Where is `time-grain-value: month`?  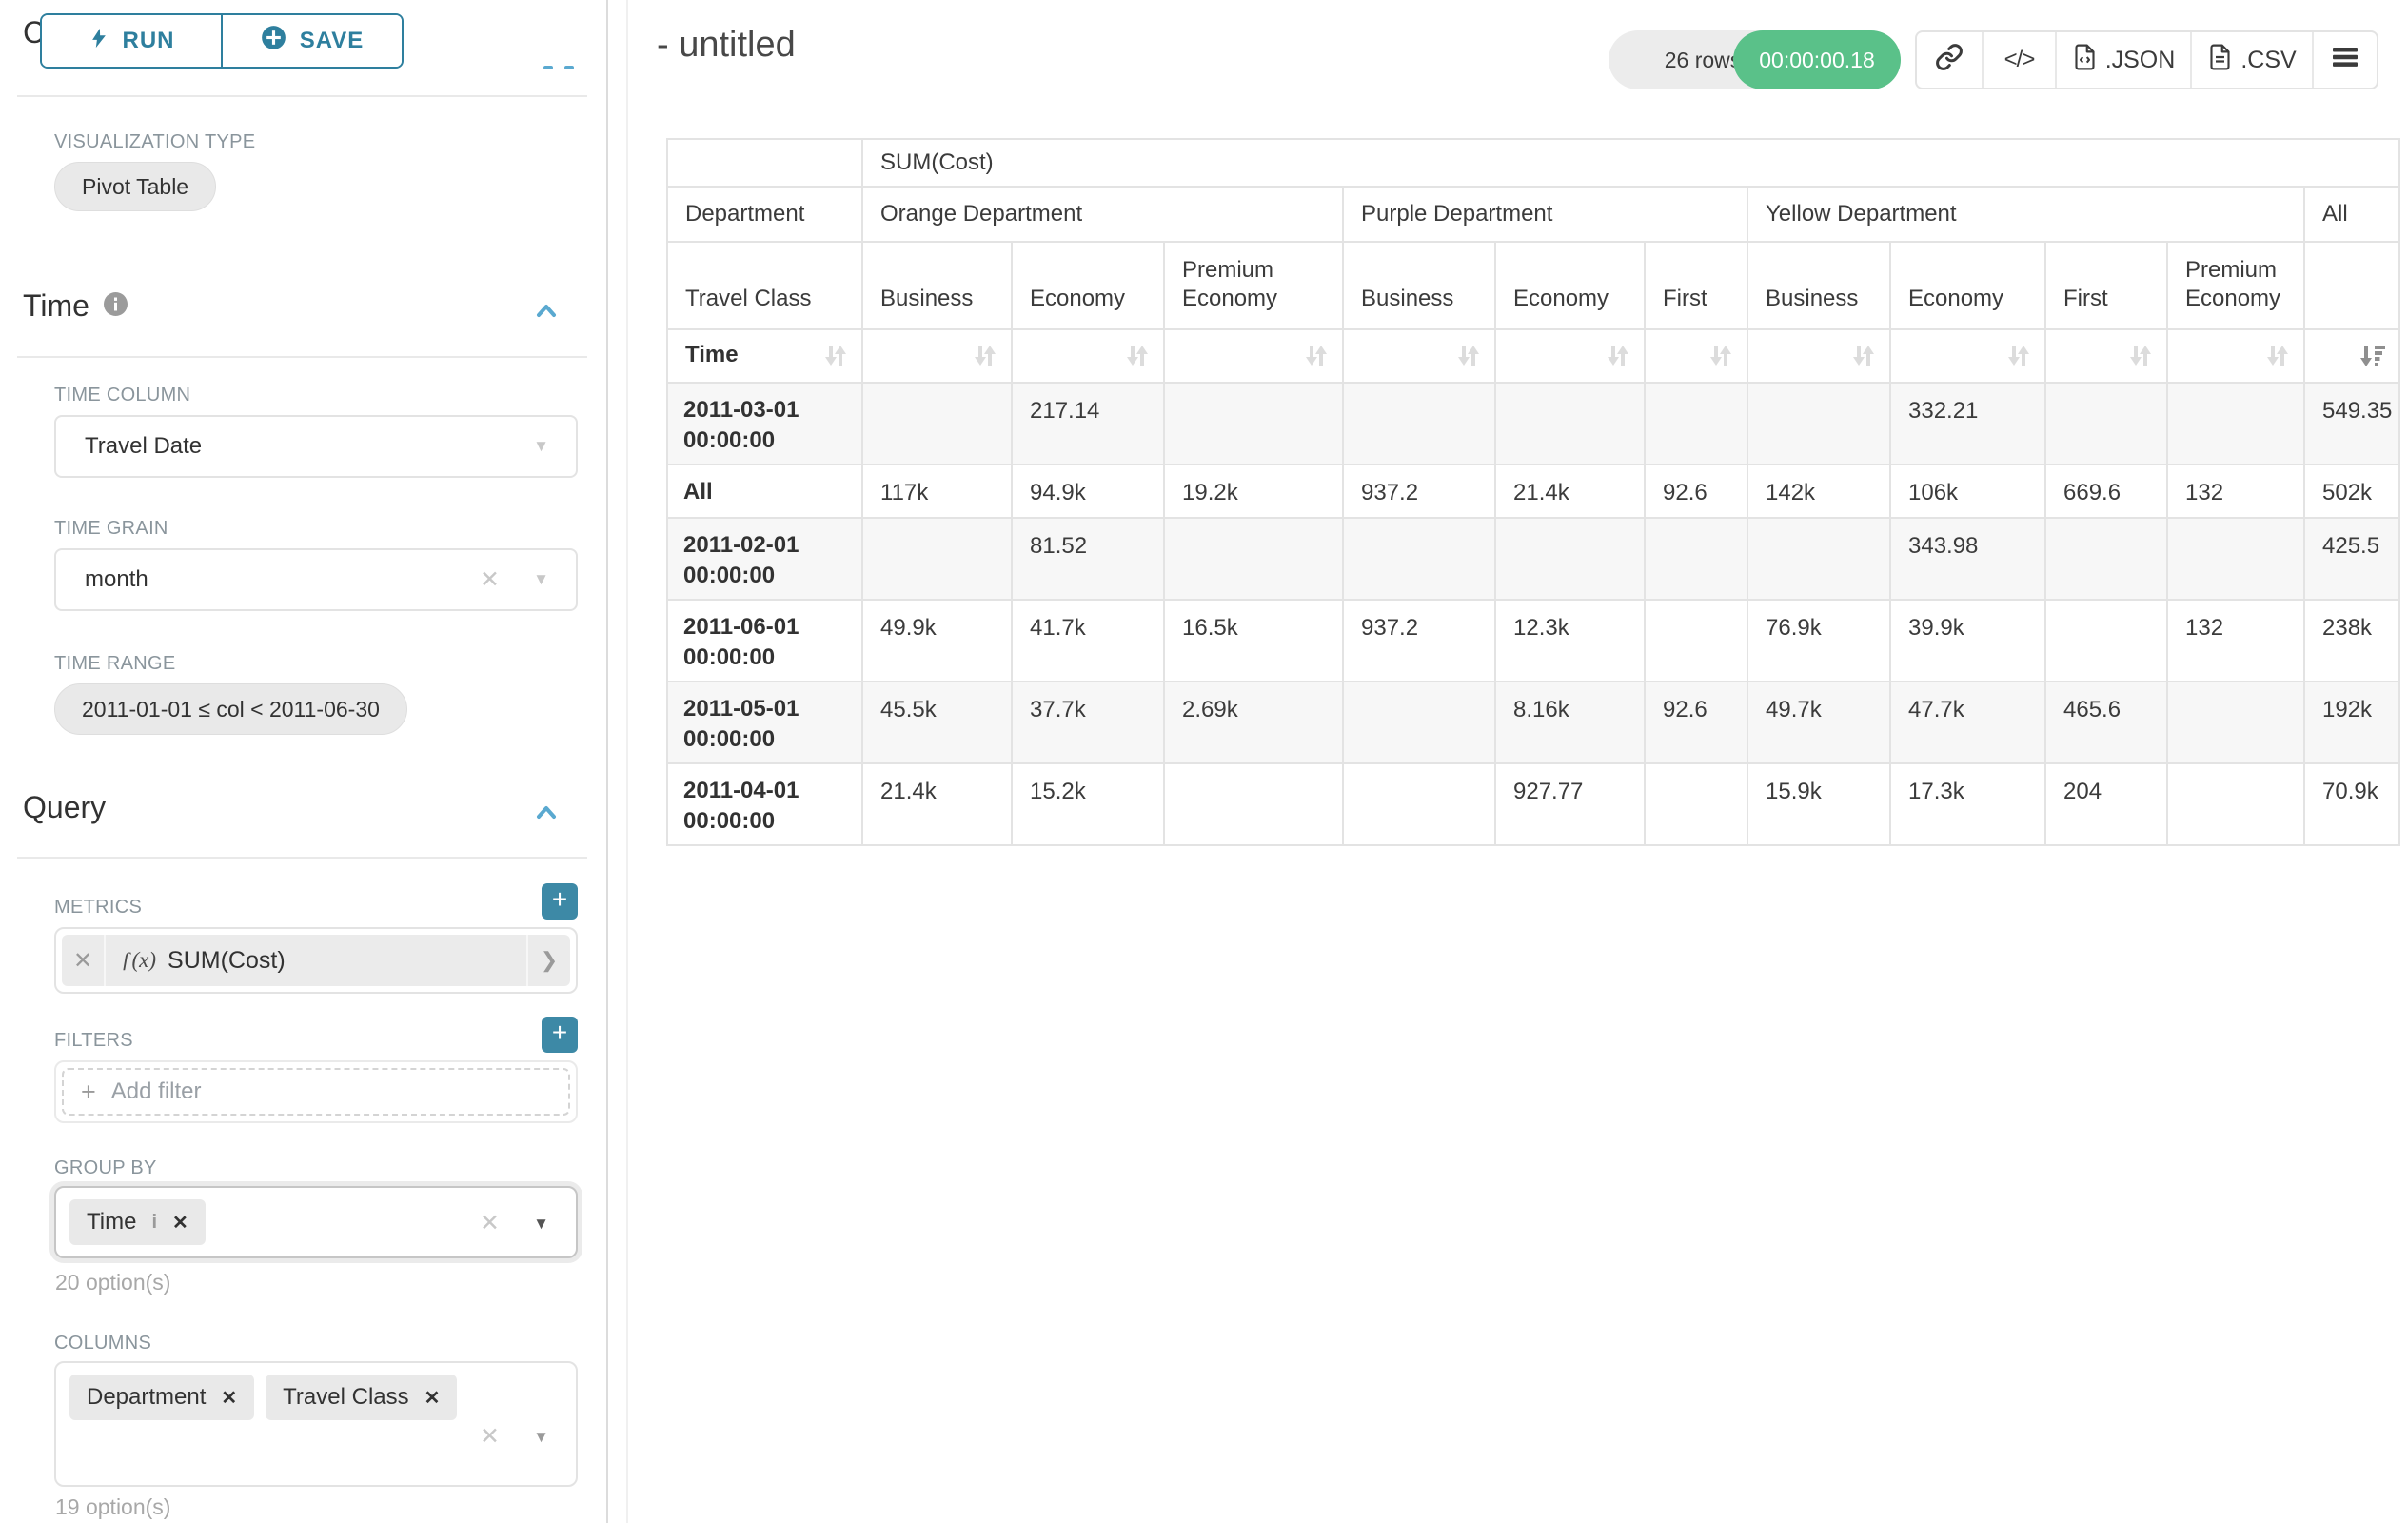
time-grain-value: month is located at coordinates (116, 579).